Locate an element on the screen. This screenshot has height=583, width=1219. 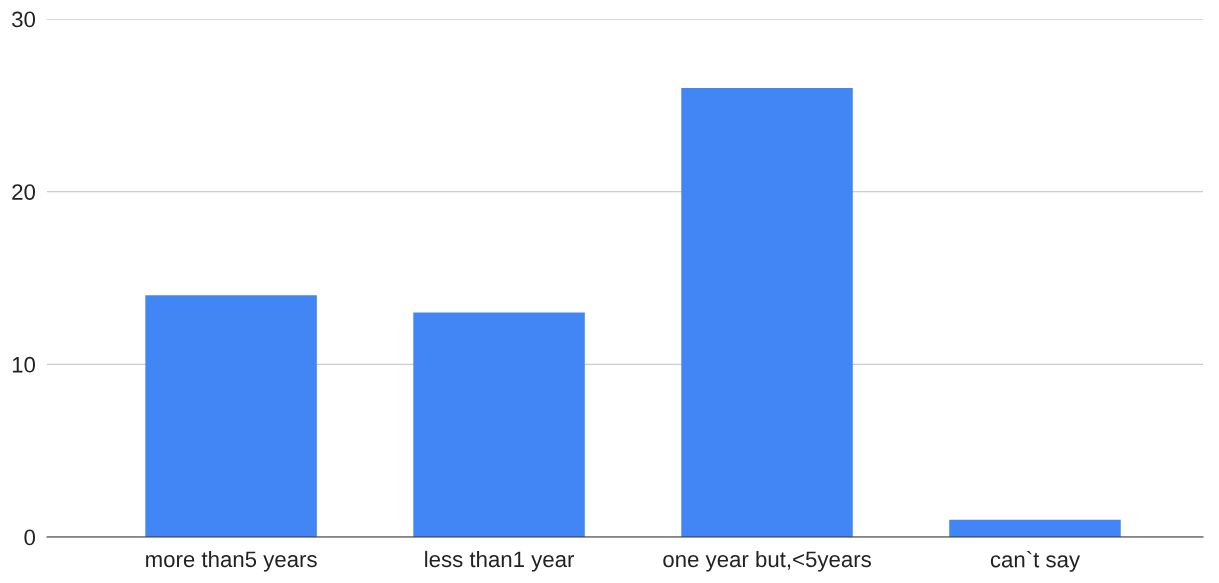
y-tick-label: 30 is located at coordinates (24, 19).